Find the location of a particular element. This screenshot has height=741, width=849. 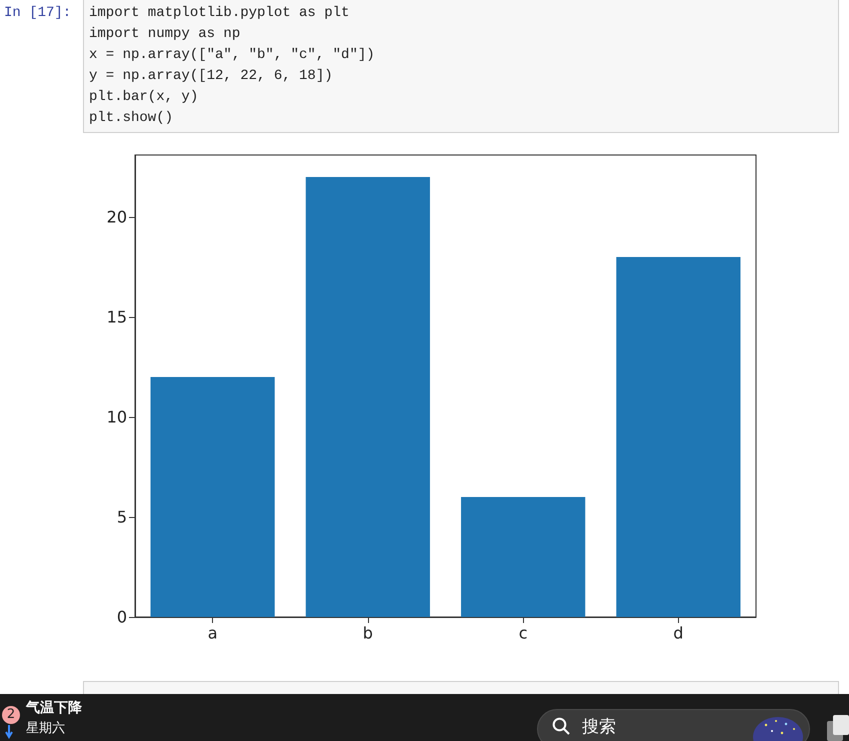

y-tick-label: 10 is located at coordinates (116, 417).